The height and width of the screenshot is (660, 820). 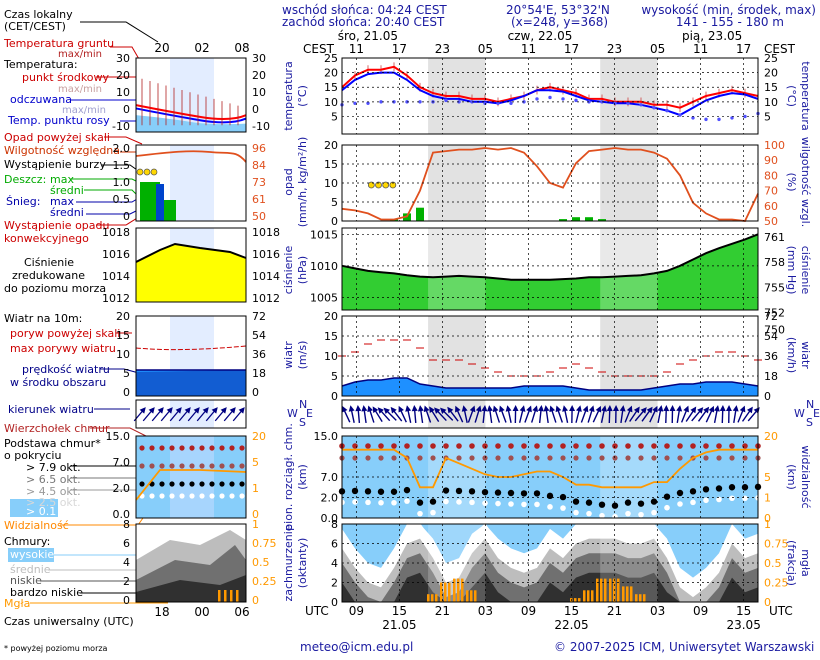 What do you see at coordinates (191, 156) in the screenshot?
I see `legend-humidity-line` at bounding box center [191, 156].